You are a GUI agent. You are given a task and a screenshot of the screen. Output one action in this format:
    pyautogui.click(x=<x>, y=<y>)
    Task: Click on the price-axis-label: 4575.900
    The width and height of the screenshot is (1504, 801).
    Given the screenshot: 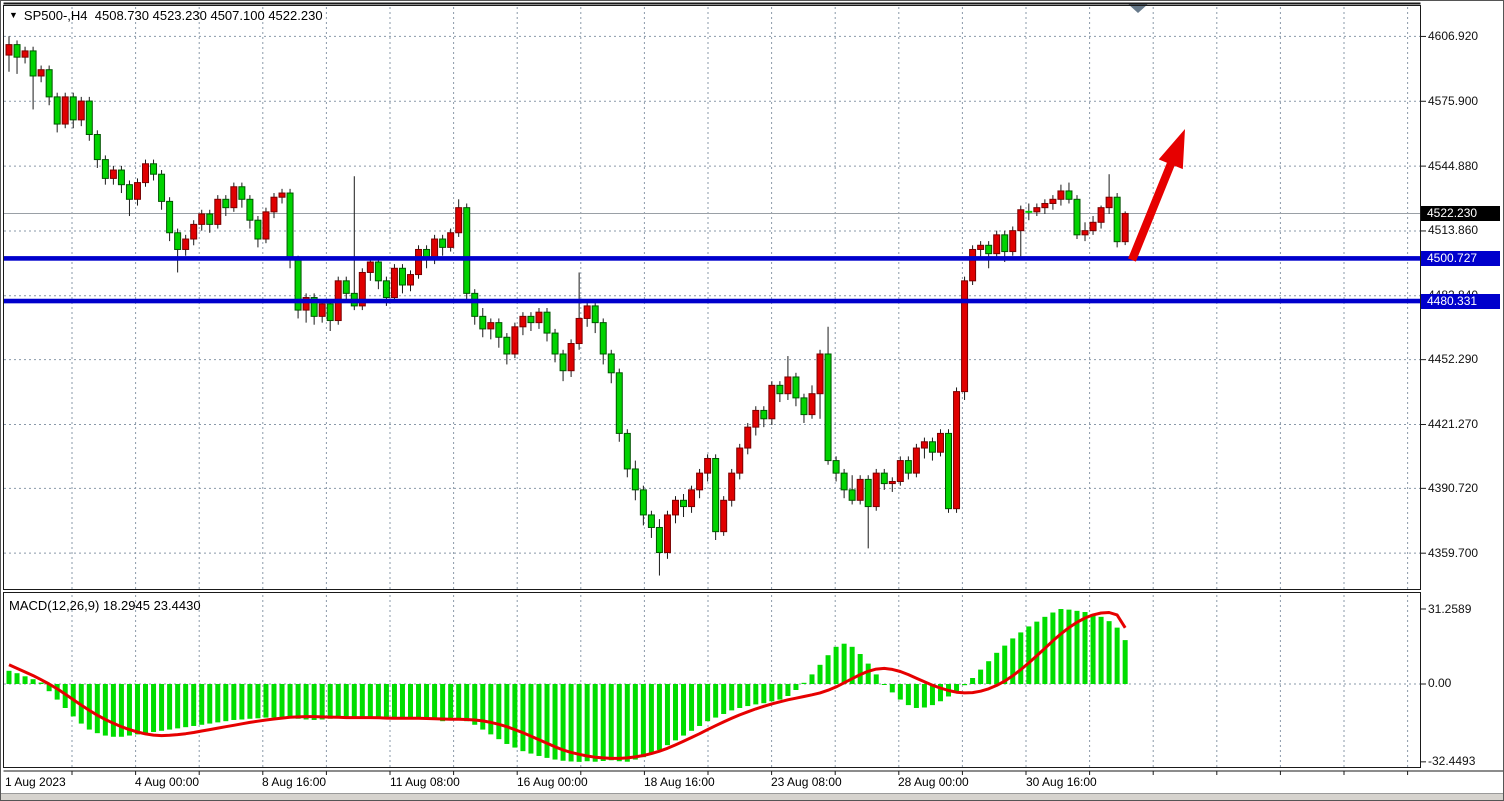 What is the action you would take?
    pyautogui.click(x=1453, y=100)
    